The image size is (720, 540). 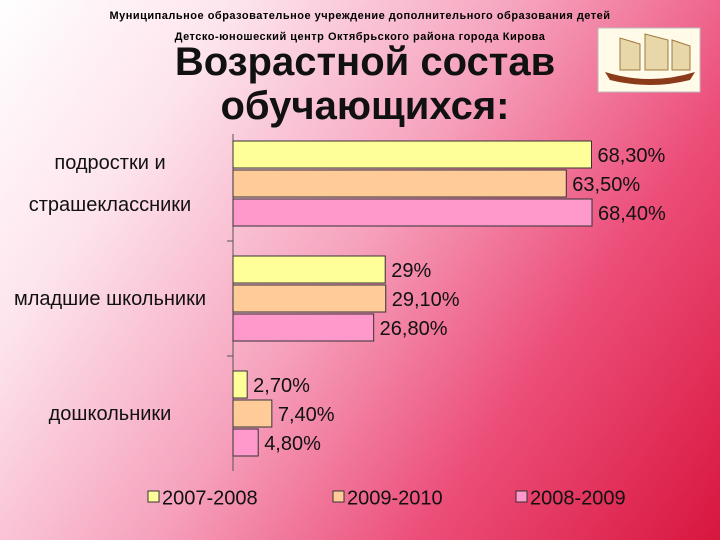 What do you see at coordinates (649, 60) in the screenshot?
I see `ship-icon` at bounding box center [649, 60].